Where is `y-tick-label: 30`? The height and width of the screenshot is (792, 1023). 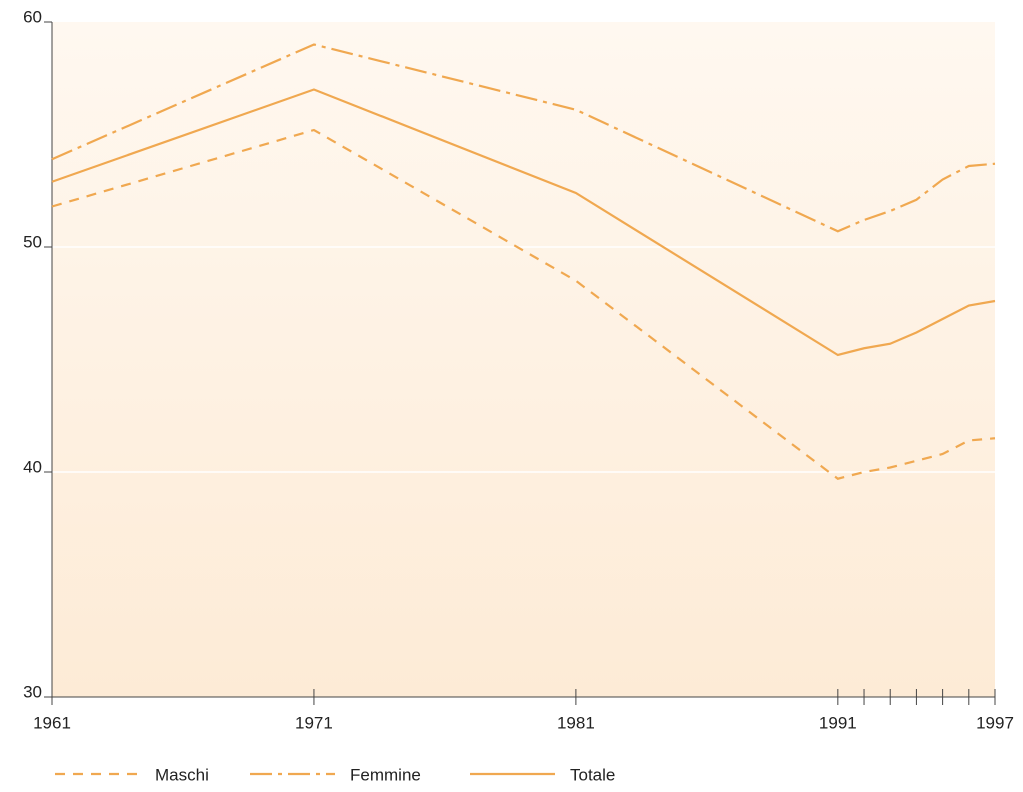 y-tick-label: 30 is located at coordinates (32, 691).